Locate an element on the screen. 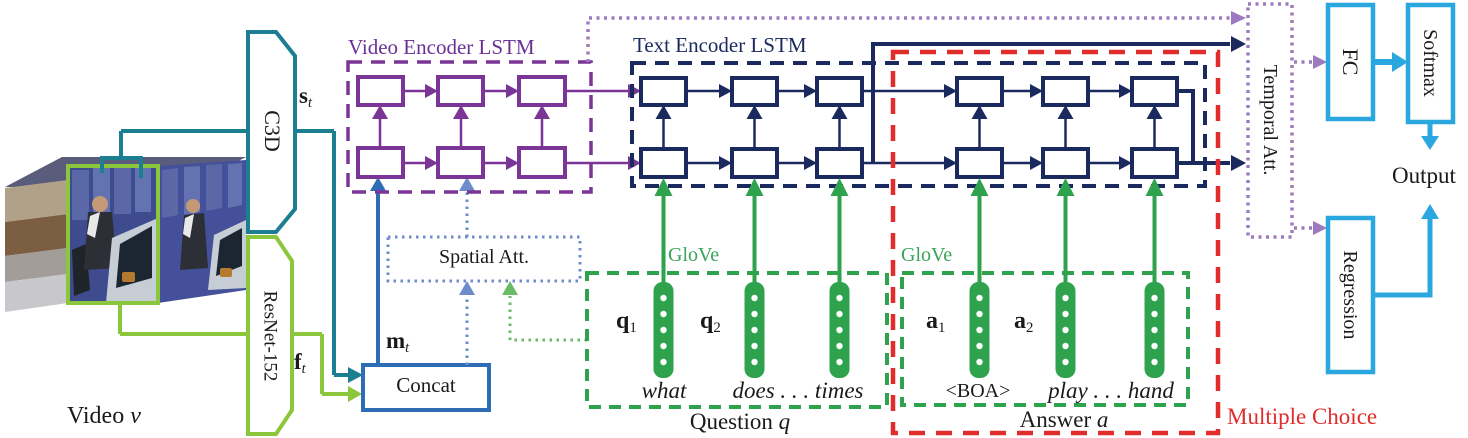  video-frames-stack is located at coordinates (125, 221).